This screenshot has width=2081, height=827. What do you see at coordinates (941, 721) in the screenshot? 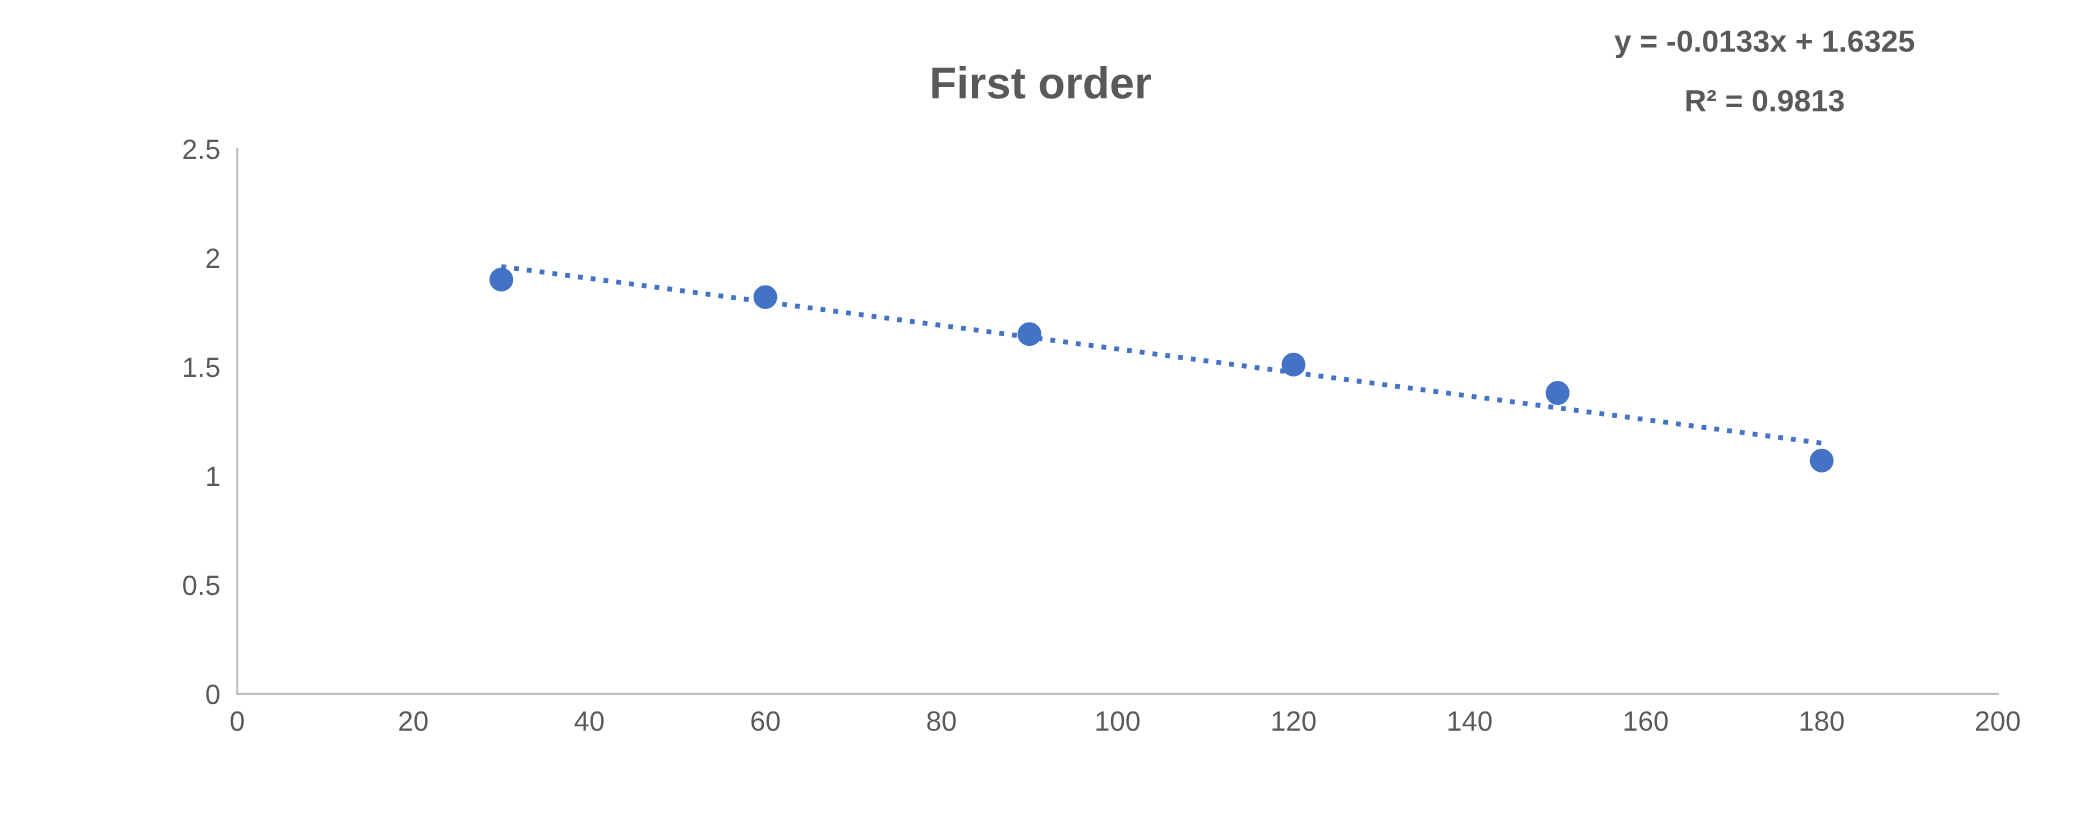
I see `x-tick-label: 80` at bounding box center [941, 721].